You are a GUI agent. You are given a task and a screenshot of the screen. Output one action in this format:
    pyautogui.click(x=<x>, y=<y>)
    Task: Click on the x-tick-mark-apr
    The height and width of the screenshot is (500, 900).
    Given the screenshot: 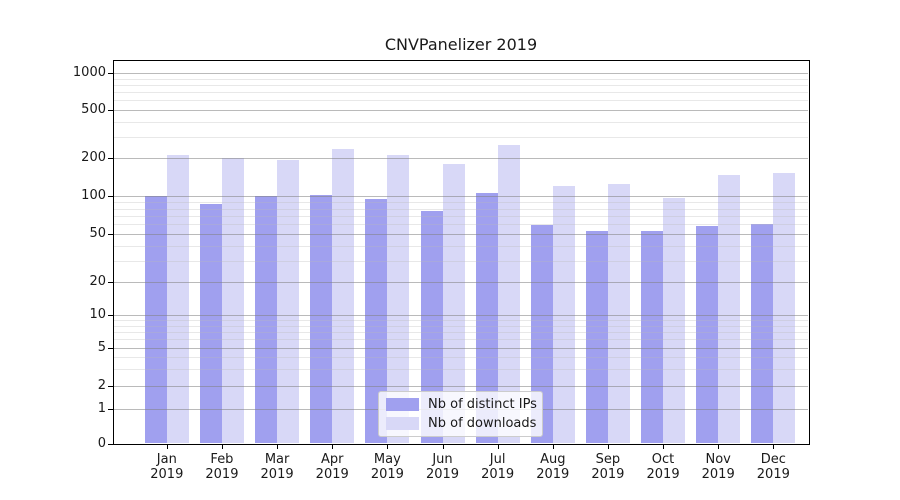 What is the action you would take?
    pyautogui.click(x=333, y=446)
    